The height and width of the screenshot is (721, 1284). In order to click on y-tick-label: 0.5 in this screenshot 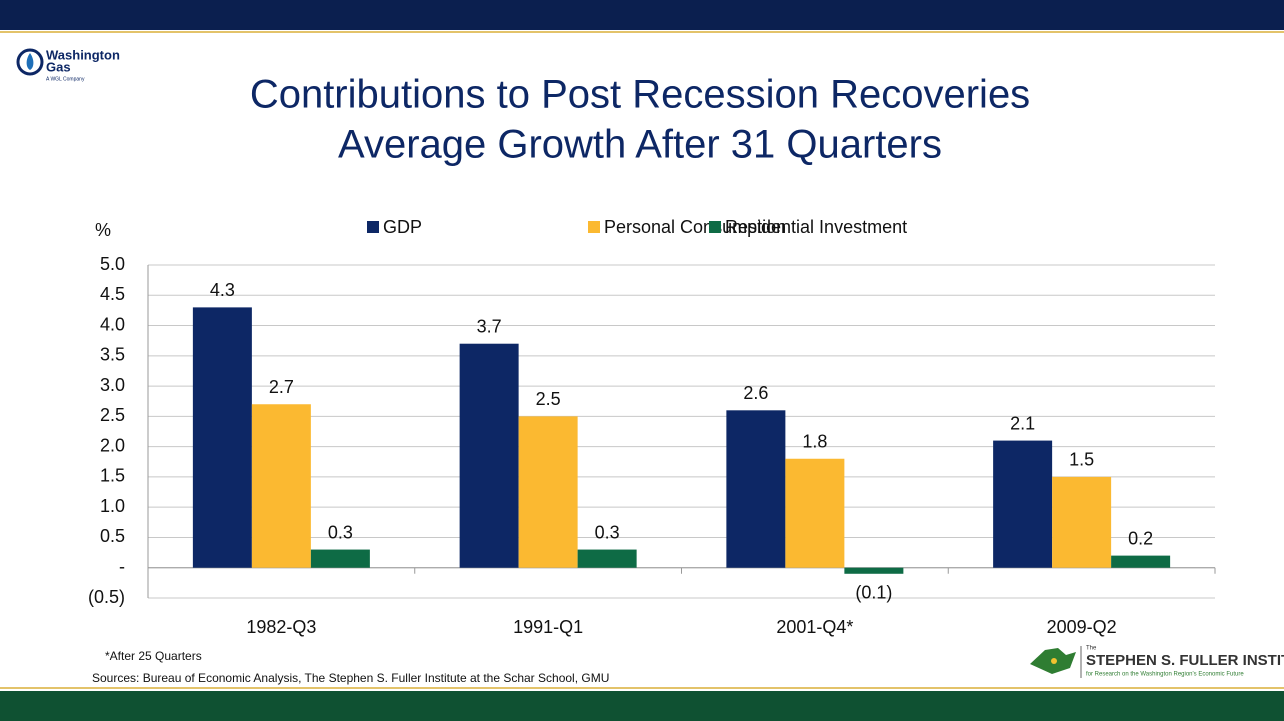, I will do `click(112, 536)`.